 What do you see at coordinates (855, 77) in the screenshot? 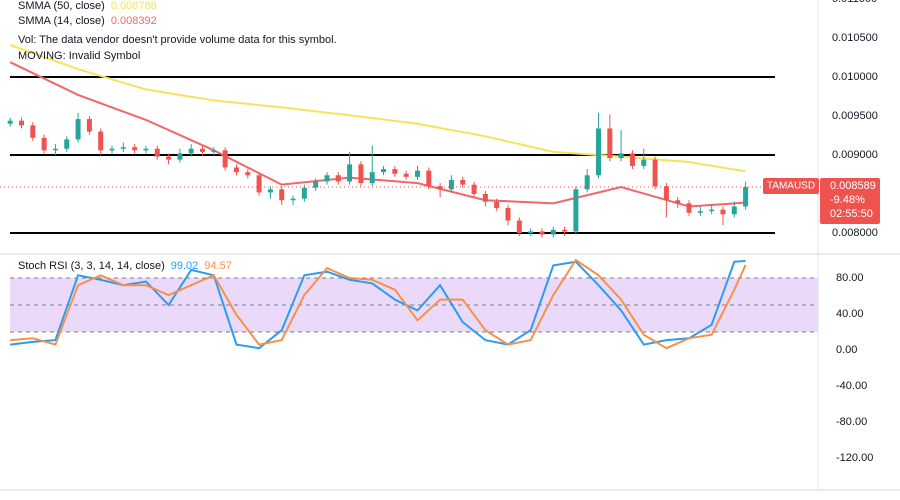
I see `y-tick-label: 0.010000` at bounding box center [855, 77].